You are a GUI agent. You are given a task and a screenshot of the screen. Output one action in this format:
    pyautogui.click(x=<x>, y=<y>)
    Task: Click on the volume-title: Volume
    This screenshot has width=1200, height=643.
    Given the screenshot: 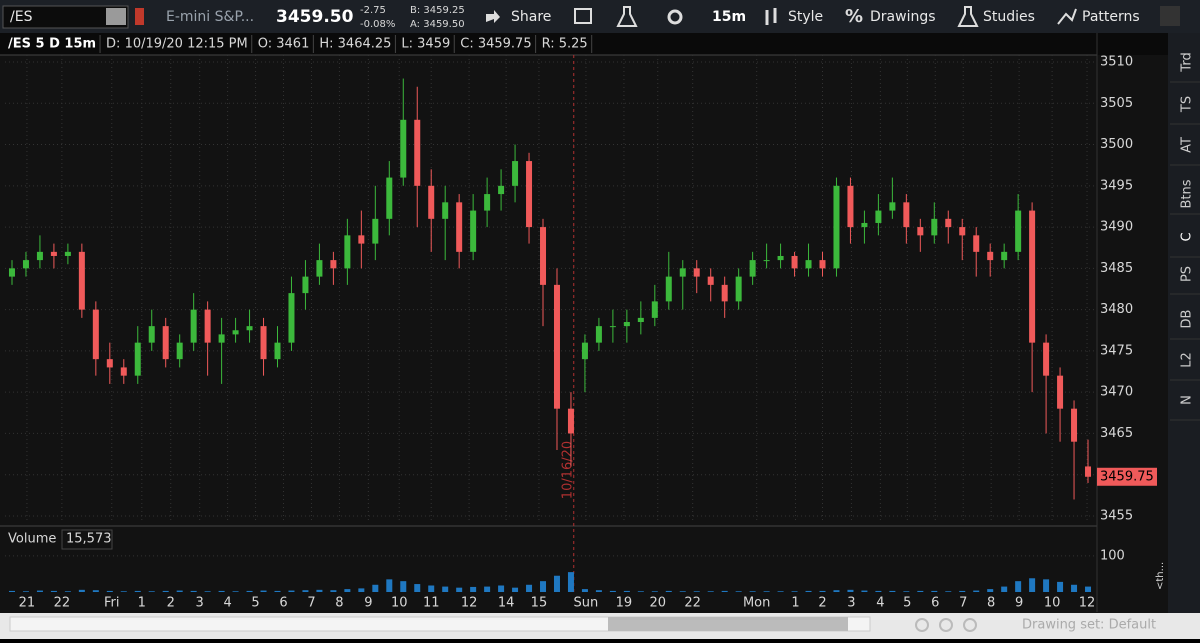 What is the action you would take?
    pyautogui.click(x=32, y=539)
    